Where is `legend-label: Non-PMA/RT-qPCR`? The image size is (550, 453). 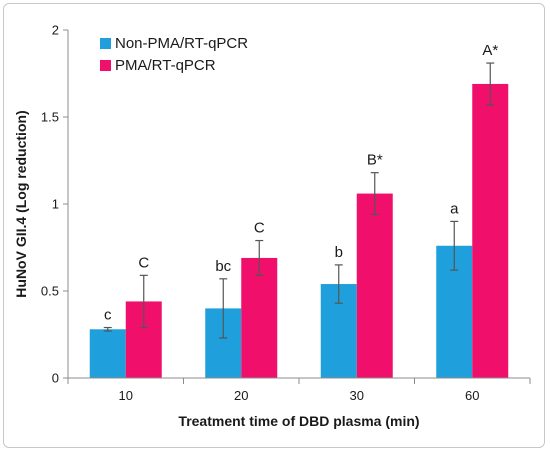
legend-label: Non-PMA/RT-qPCR is located at coordinates (181, 43).